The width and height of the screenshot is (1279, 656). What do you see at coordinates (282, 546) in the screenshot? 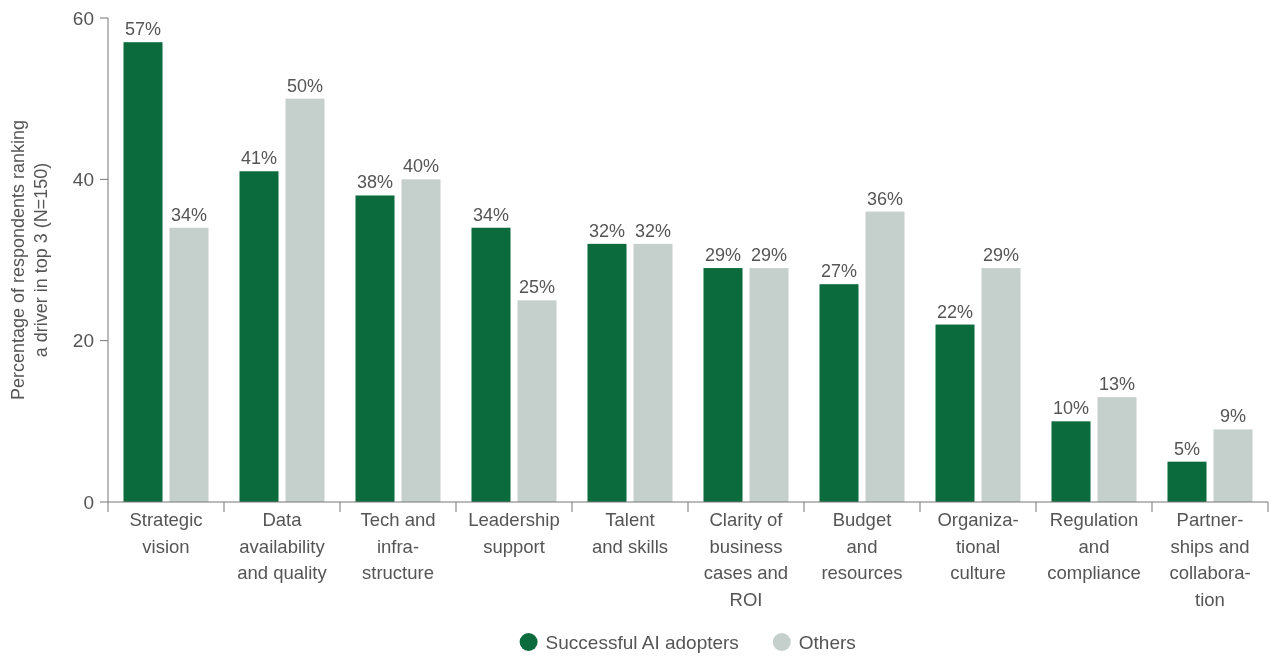
I see `x-tick-label: Data availability and quality` at bounding box center [282, 546].